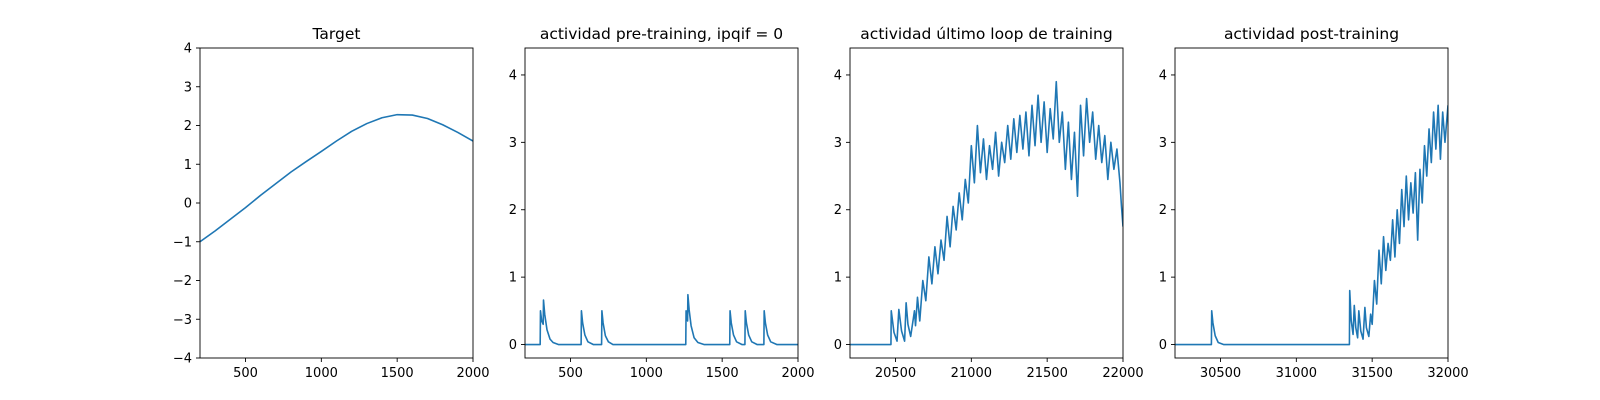  Describe the element at coordinates (1220, 373) in the screenshot. I see `x-tick-label: 30500` at that location.